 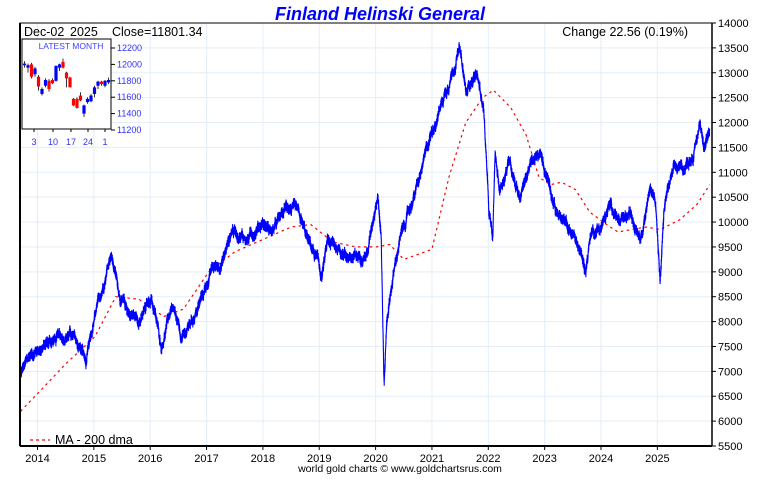 What do you see at coordinates (71, 142) in the screenshot?
I see `inset-x-tick-label: 17` at bounding box center [71, 142].